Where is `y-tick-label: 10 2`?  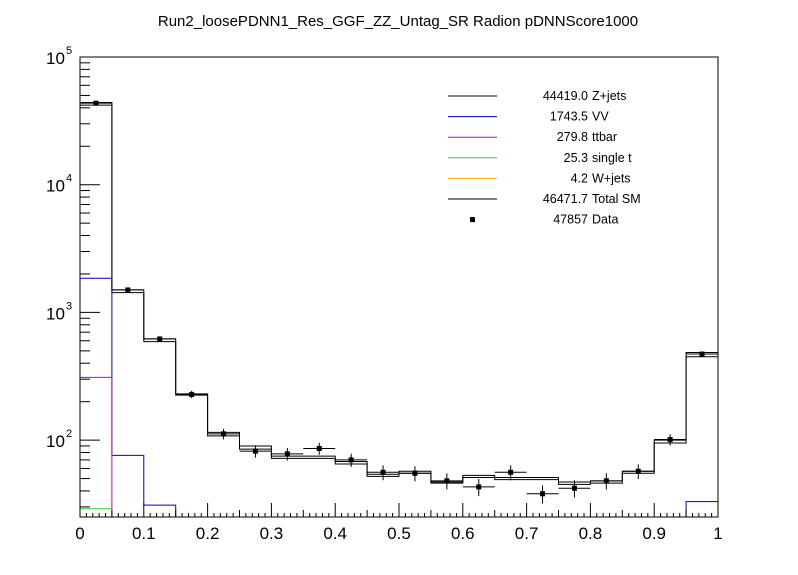
y-tick-label: 10 2 is located at coordinates (59, 439).